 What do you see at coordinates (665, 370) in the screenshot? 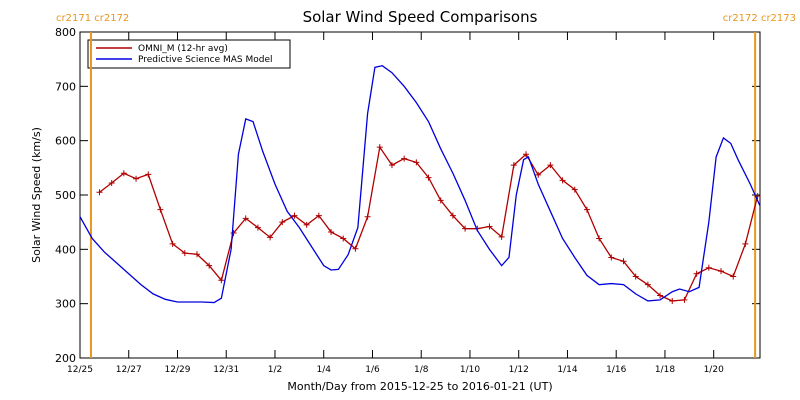
I see `x-tick-label: 1/18` at bounding box center [665, 370].